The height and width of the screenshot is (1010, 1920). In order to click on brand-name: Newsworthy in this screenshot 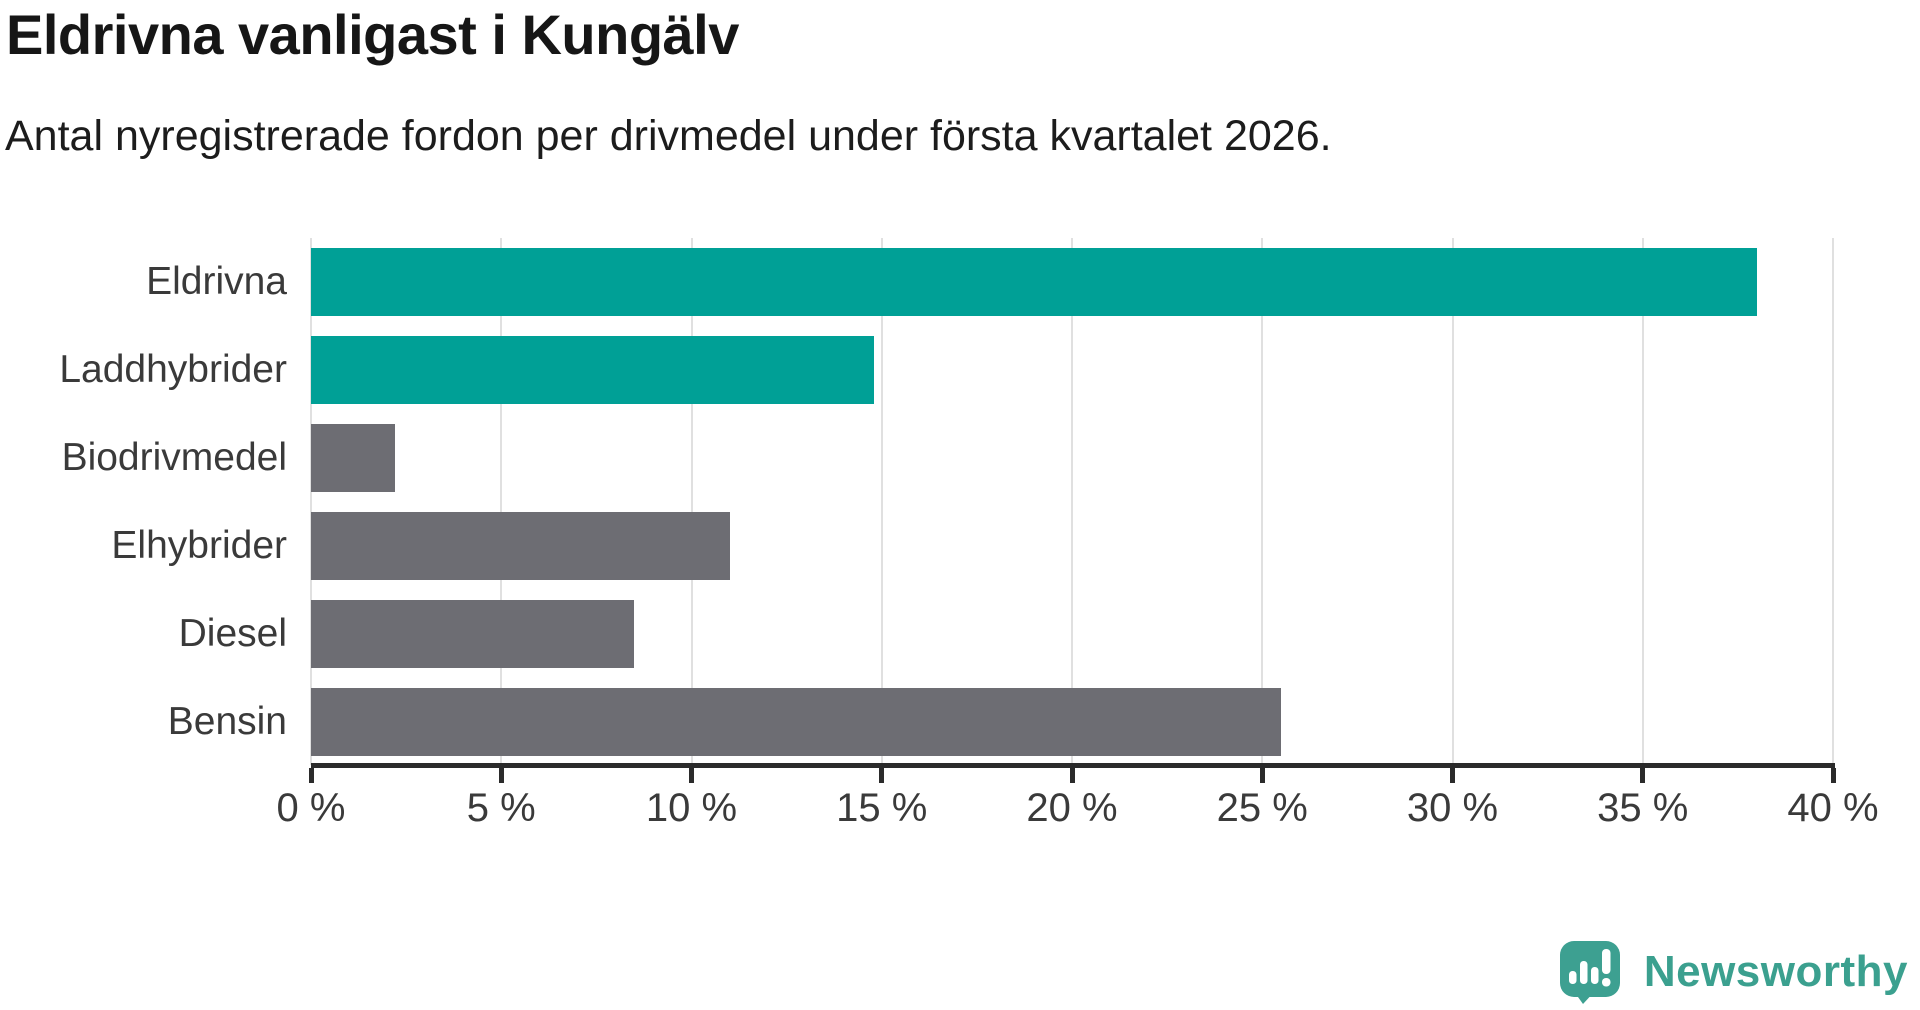, I will do `click(1775, 971)`.